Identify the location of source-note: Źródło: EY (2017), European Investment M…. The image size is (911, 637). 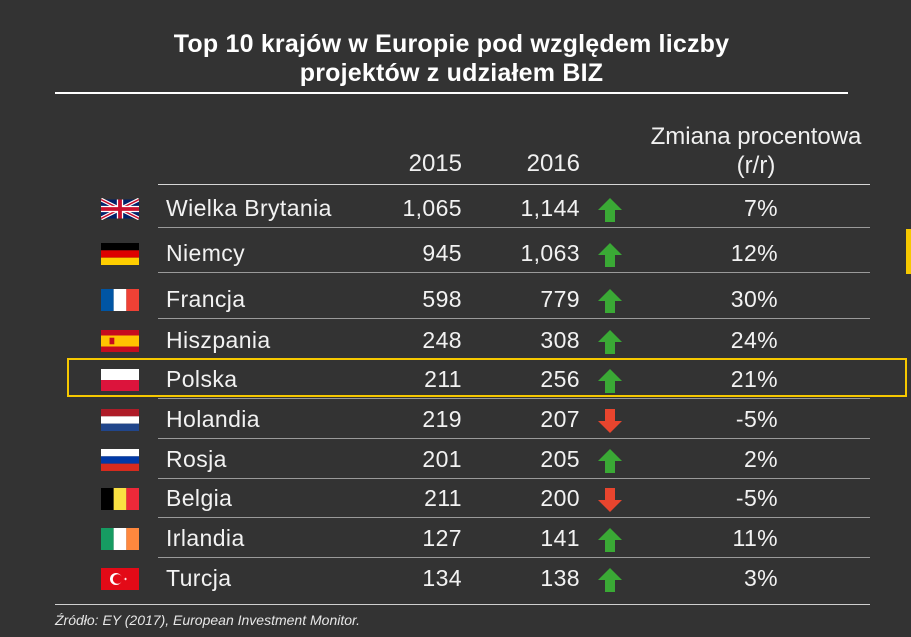
(208, 620).